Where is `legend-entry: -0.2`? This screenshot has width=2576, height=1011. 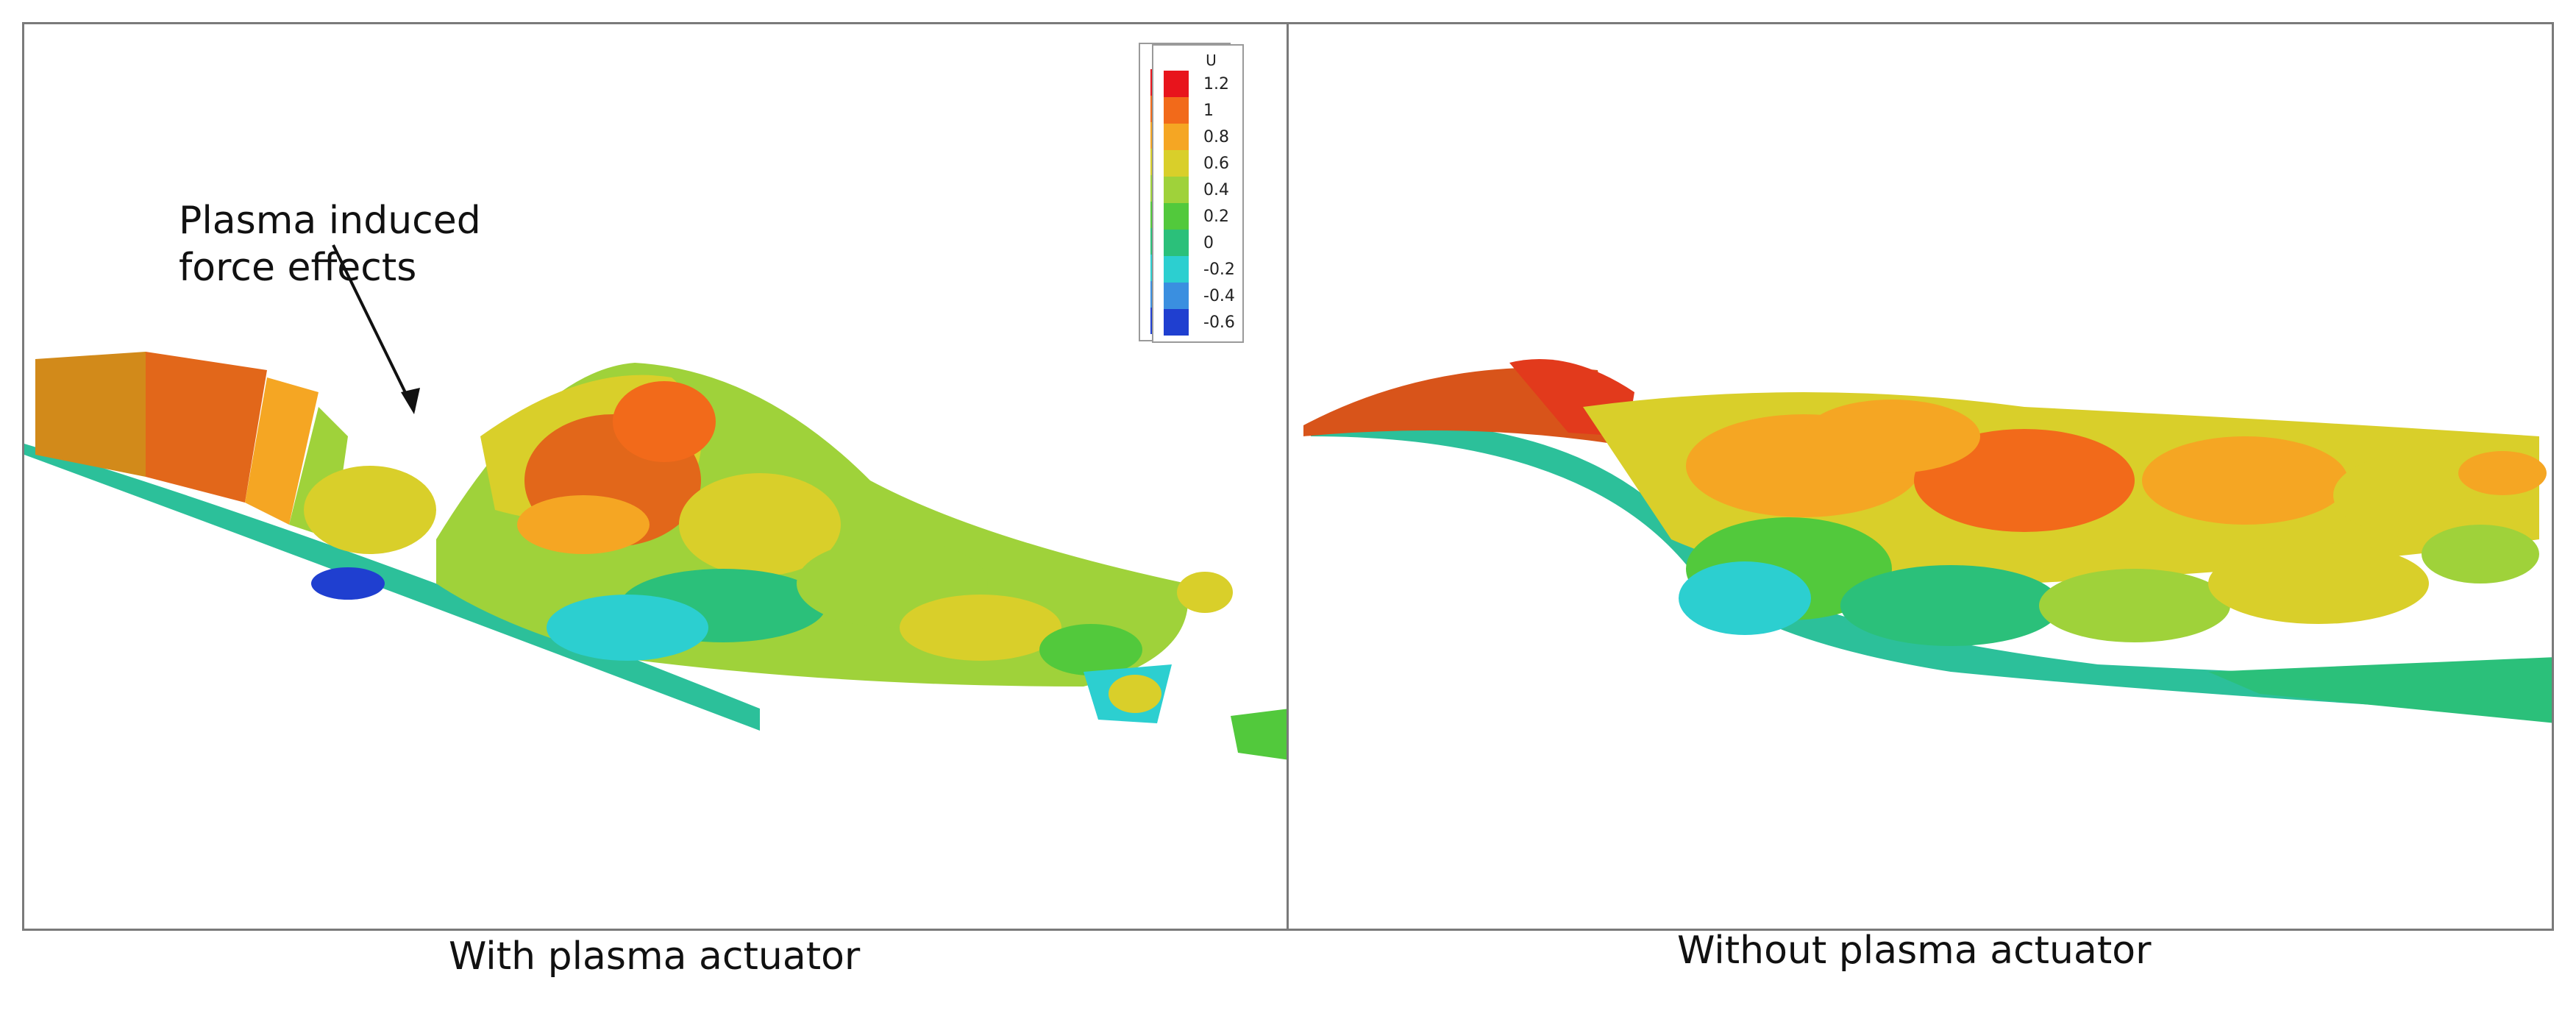 legend-entry: -0.2 is located at coordinates (1198, 269).